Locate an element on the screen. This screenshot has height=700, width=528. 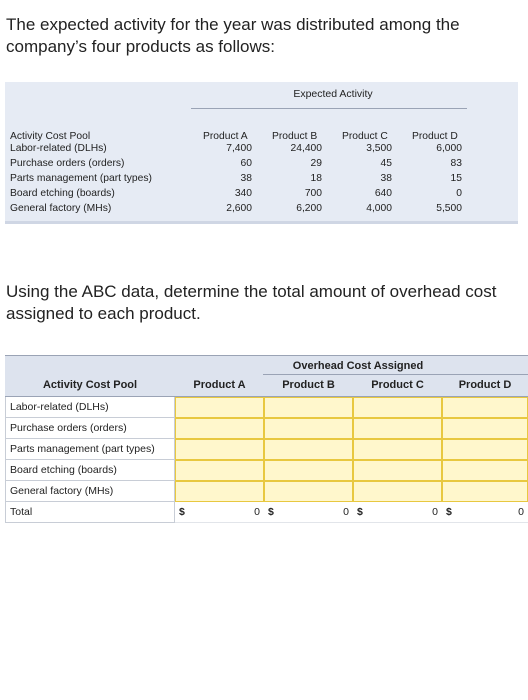
parts-product-c-input is located at coordinates (397, 449).